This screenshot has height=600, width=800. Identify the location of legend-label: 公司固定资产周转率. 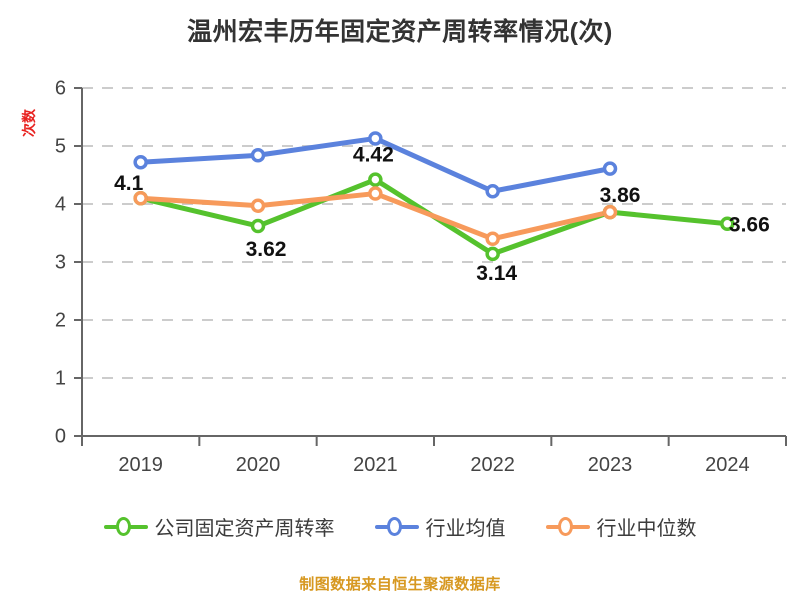
(244, 529).